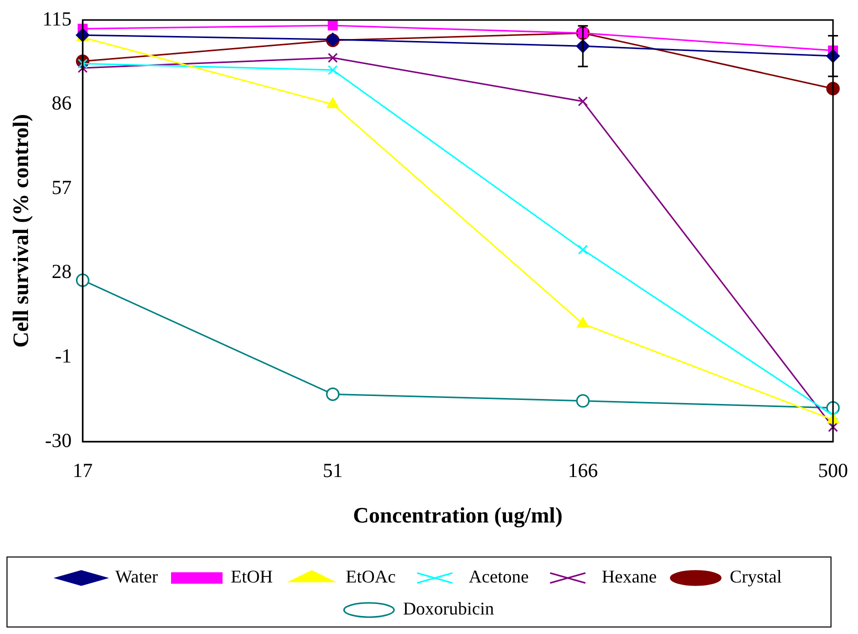 The height and width of the screenshot is (634, 858). What do you see at coordinates (629, 576) in the screenshot?
I see `legend-label: Hexane` at bounding box center [629, 576].